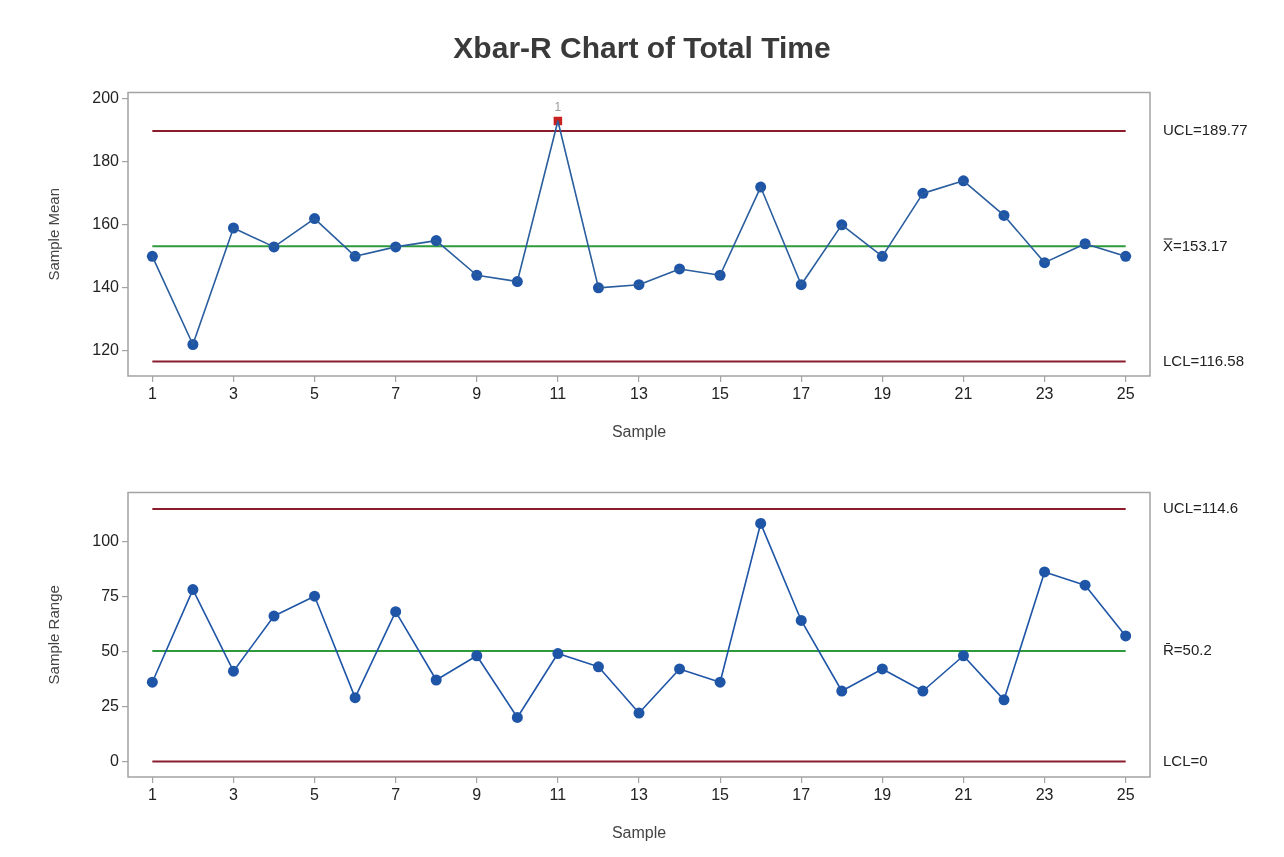 The width and height of the screenshot is (1284, 857). Describe the element at coordinates (106, 350) in the screenshot. I see `y-tick-label: 120` at that location.